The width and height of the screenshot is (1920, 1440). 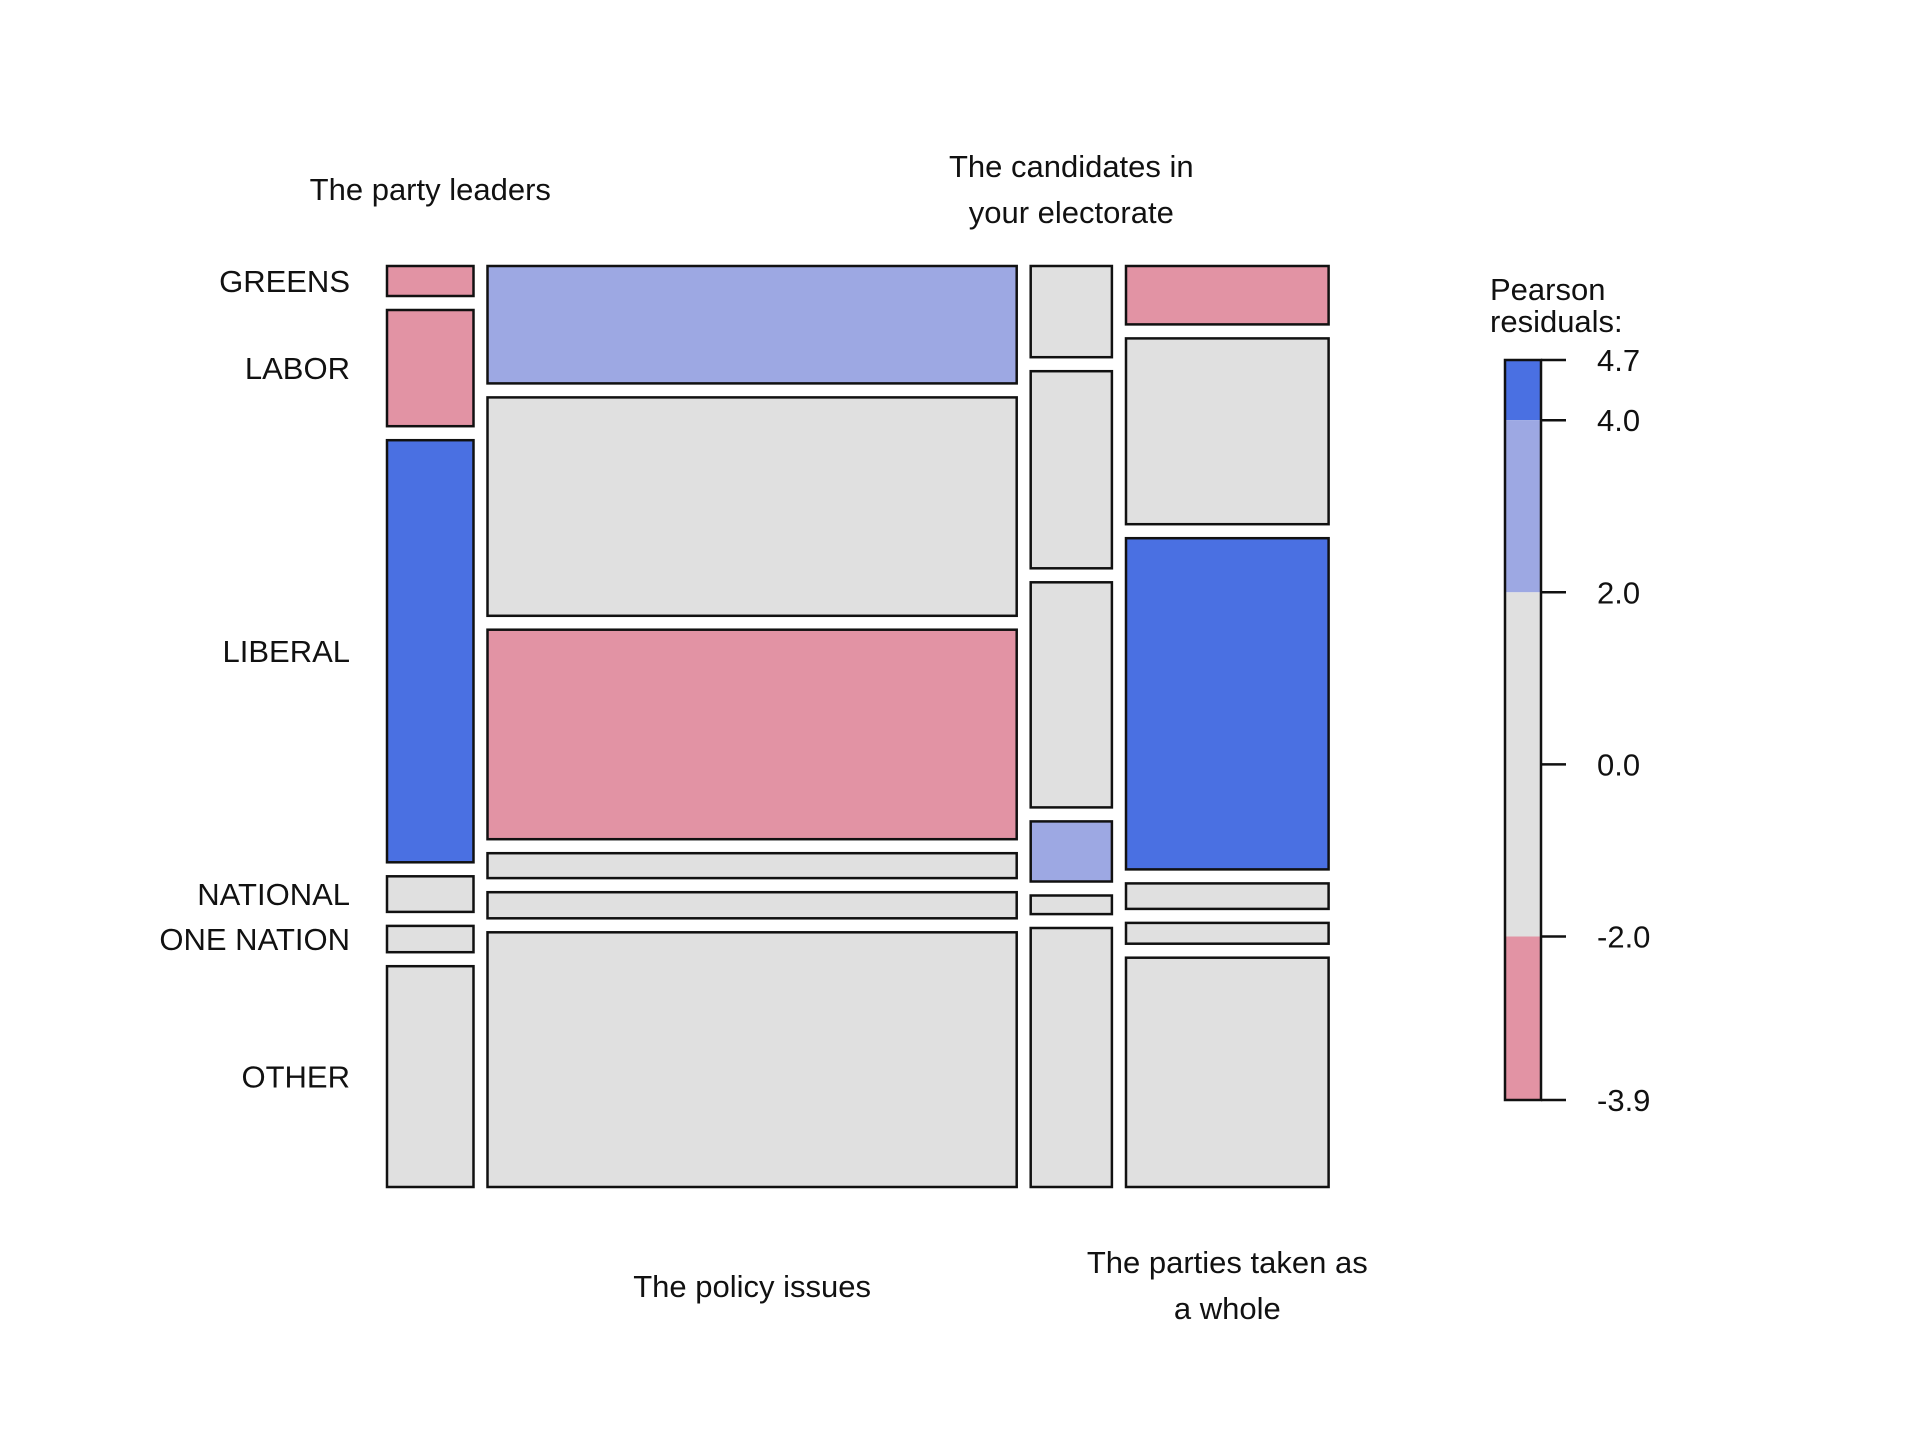 What do you see at coordinates (1623, 1100) in the screenshot?
I see `legend-tick-label: -3.9` at bounding box center [1623, 1100].